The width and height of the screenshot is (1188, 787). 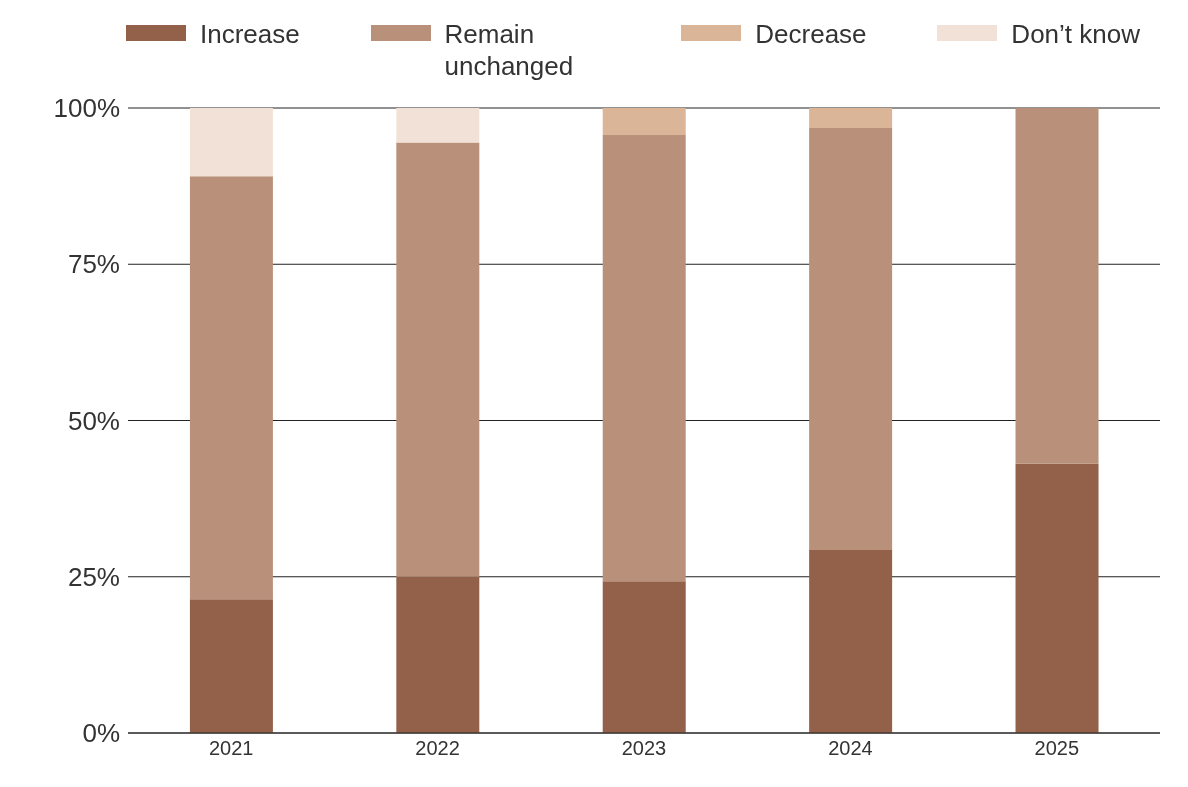 I want to click on legend-label: Increase, so click(x=250, y=34).